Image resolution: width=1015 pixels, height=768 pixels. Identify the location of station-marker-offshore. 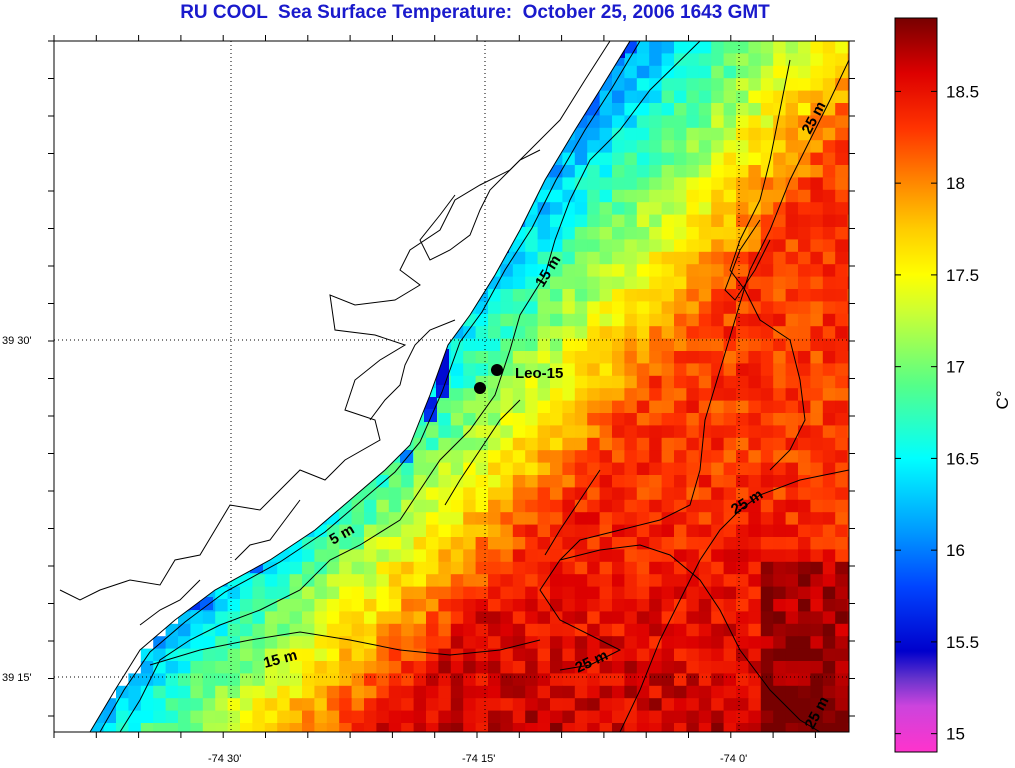
(497, 370).